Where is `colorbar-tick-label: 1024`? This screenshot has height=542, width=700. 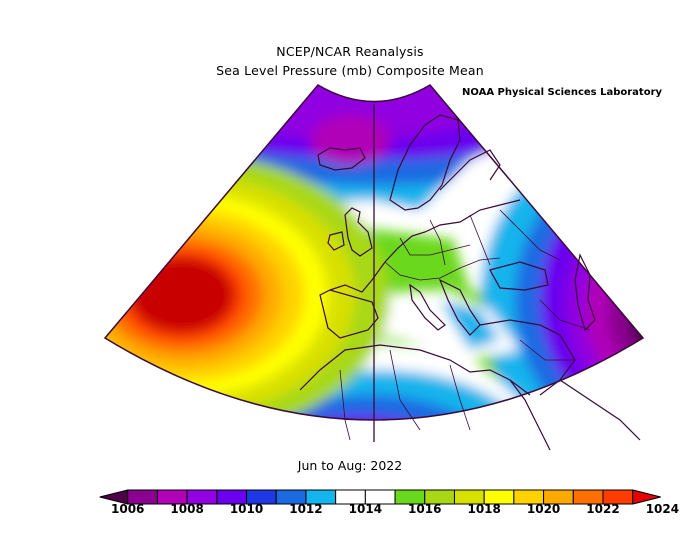 colorbar-tick-label: 1024 is located at coordinates (662, 509).